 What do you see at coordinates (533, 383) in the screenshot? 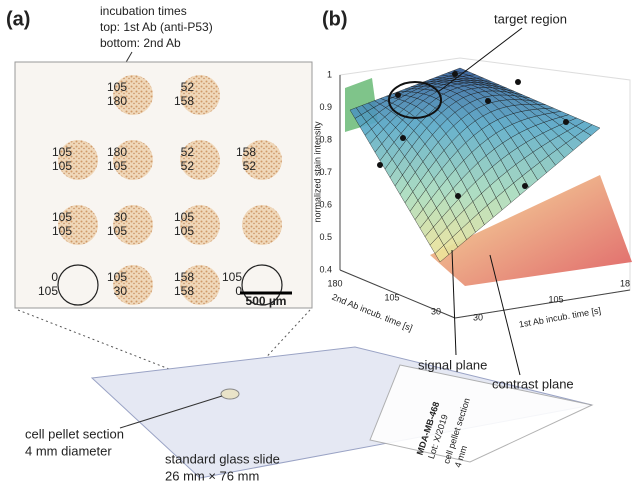
I see `annotation: contrast plane` at bounding box center [533, 383].